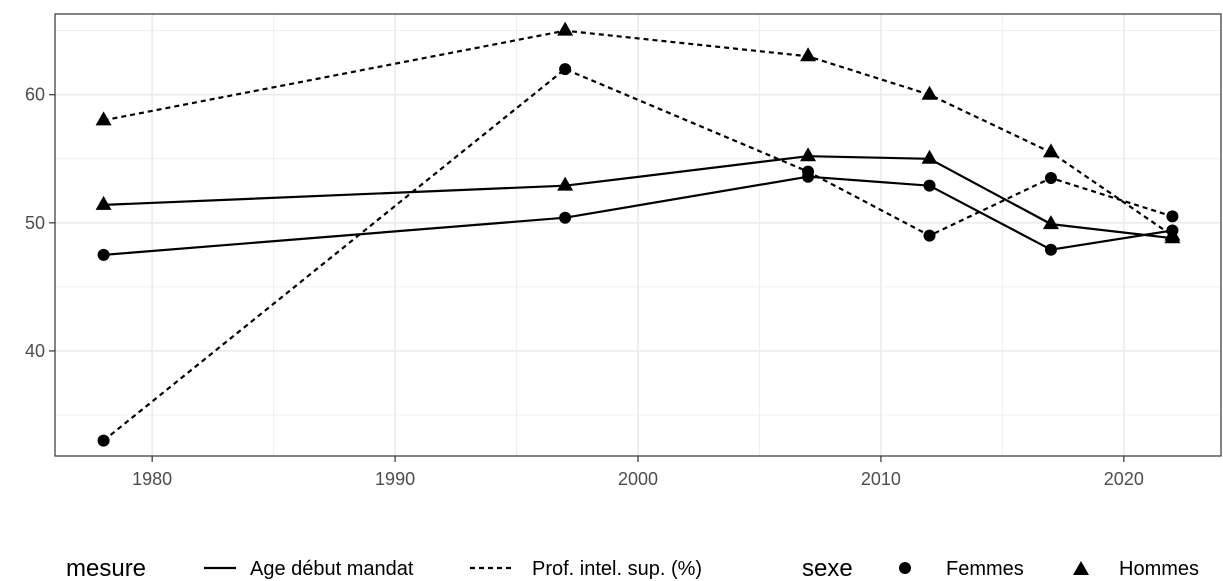  I want to click on series-line-age-debut-mandat-hommes, so click(638, 197).